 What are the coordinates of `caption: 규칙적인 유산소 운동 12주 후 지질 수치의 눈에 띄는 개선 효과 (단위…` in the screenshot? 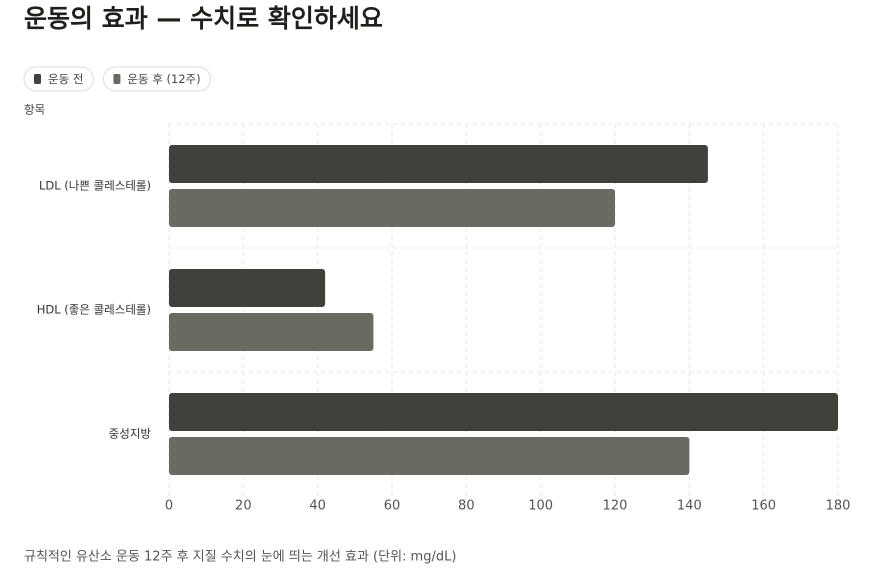 It's located at (240, 557).